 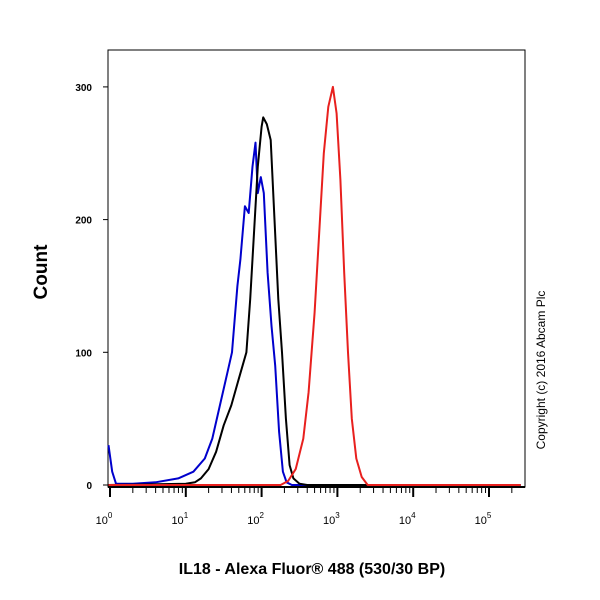 I want to click on y-tick-label: 300, so click(x=83, y=88).